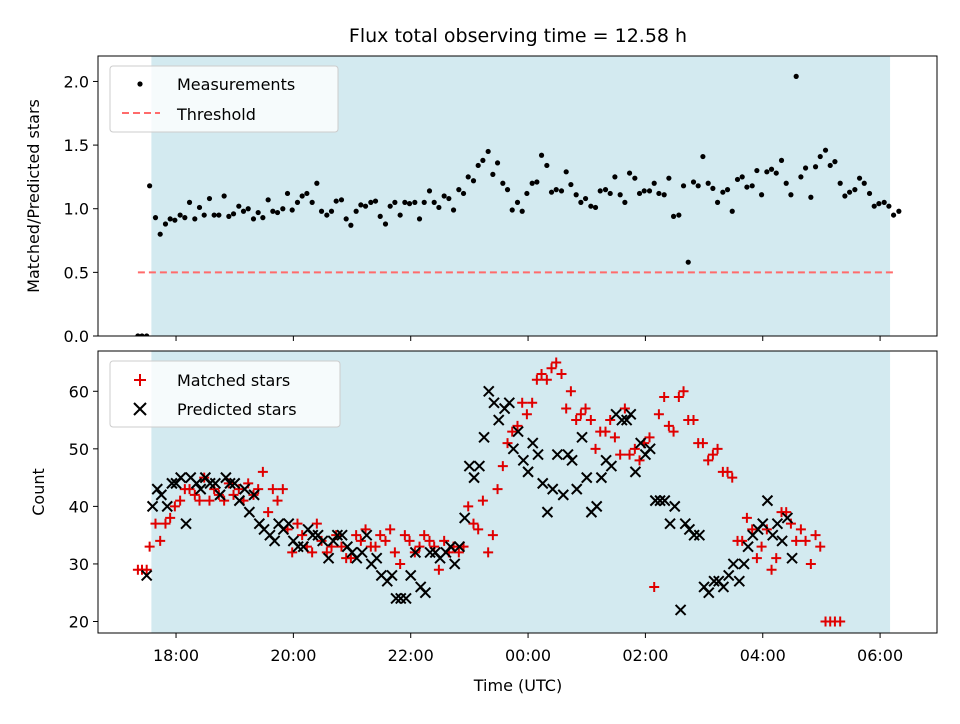 The image size is (960, 724). What do you see at coordinates (237, 409) in the screenshot?
I see `legend-predicted-label: Predicted stars` at bounding box center [237, 409].